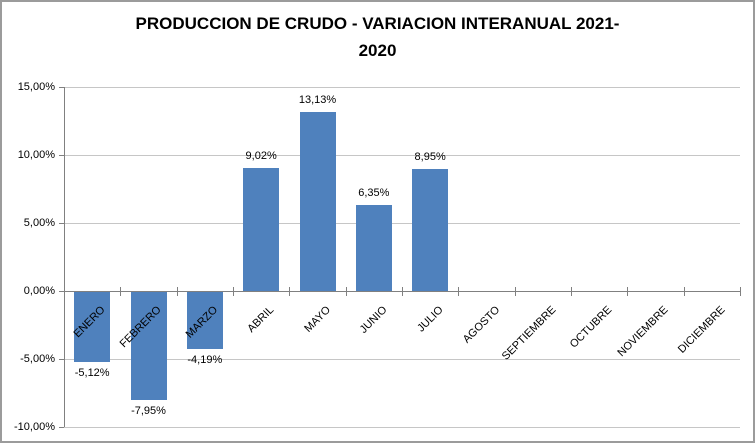 Image resolution: width=755 pixels, height=443 pixels. Describe the element at coordinates (34, 427) in the screenshot. I see `y-tick-label: -10,00%` at that location.